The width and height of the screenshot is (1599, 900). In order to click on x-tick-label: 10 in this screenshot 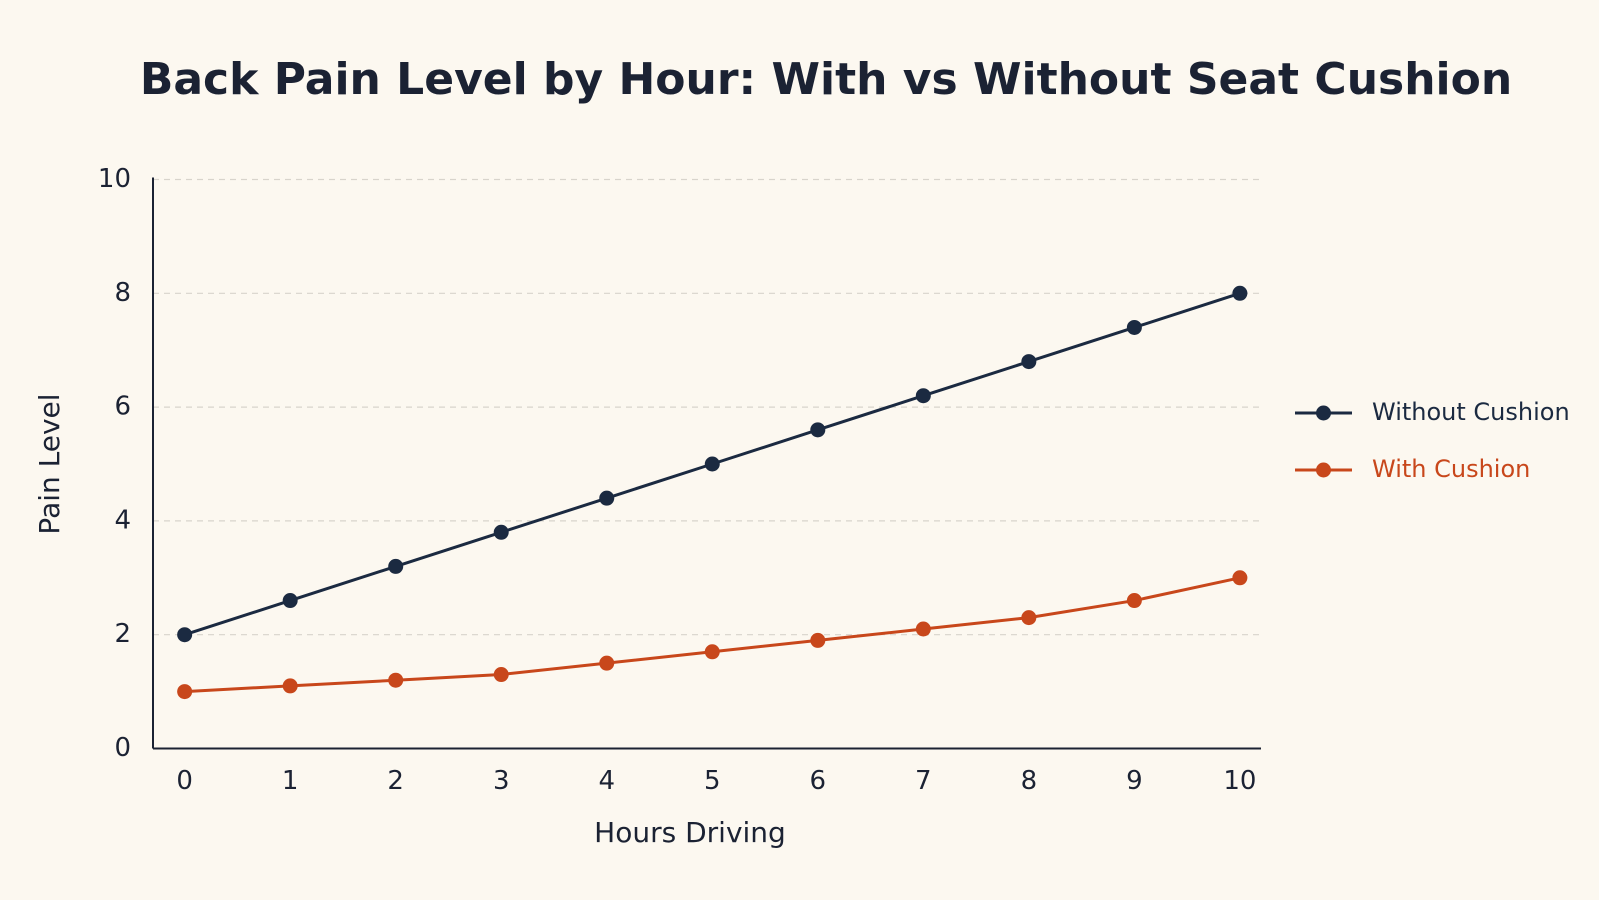, I will do `click(1239, 781)`.